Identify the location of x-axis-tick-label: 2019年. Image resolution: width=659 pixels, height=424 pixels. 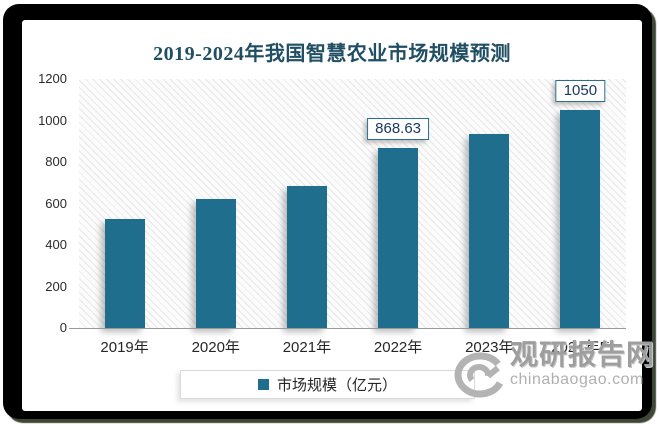
(124, 347).